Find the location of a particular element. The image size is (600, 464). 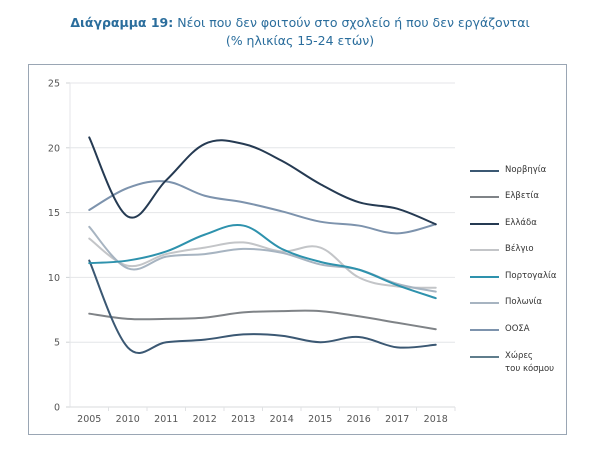

y-tick-label: 15 is located at coordinates (54, 213).